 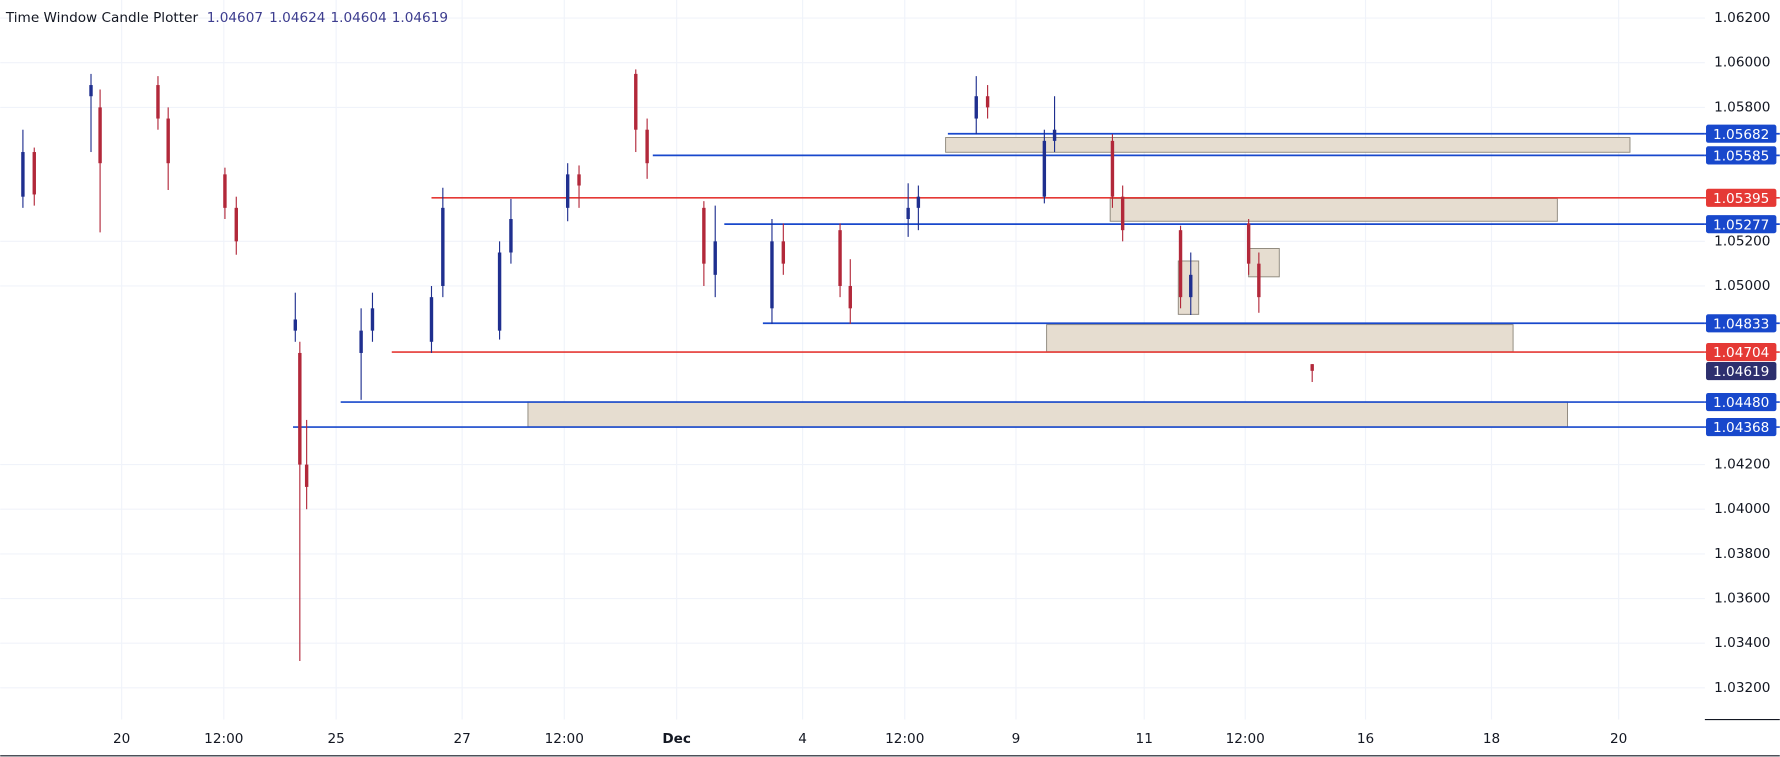 I want to click on level-label: 1.05682, so click(x=1741, y=135).